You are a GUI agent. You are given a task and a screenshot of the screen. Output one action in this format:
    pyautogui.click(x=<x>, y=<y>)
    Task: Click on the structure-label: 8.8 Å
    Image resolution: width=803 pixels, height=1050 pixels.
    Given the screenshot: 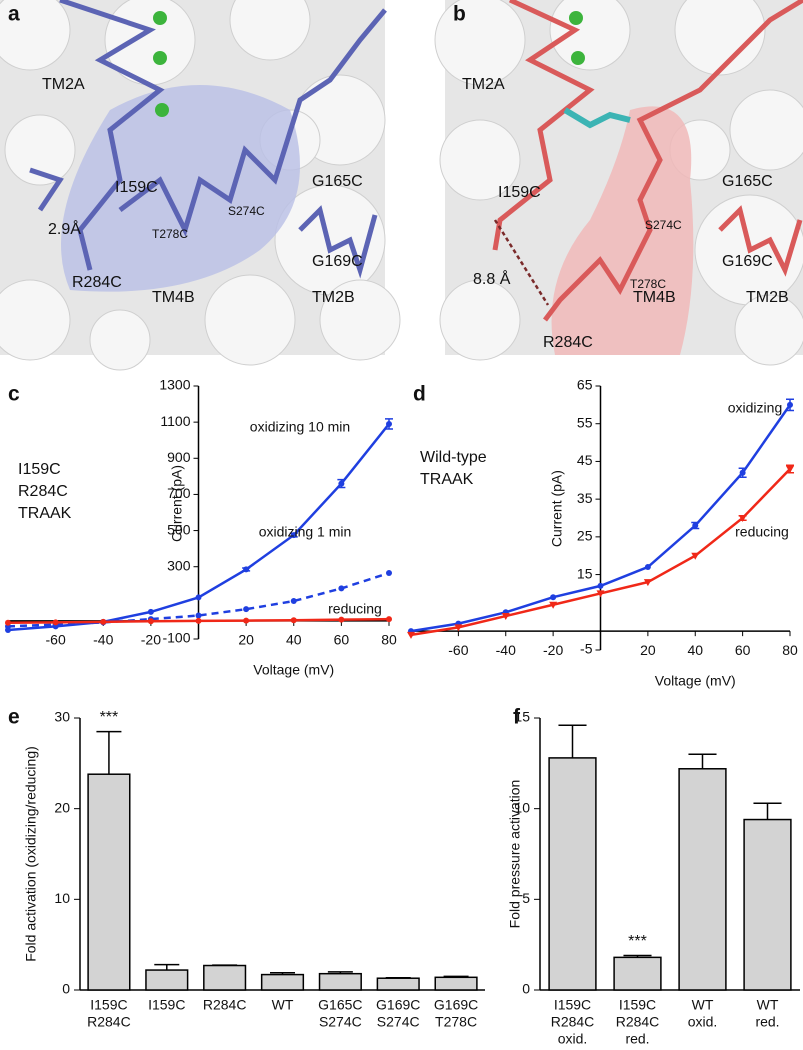 What is the action you would take?
    pyautogui.click(x=492, y=278)
    